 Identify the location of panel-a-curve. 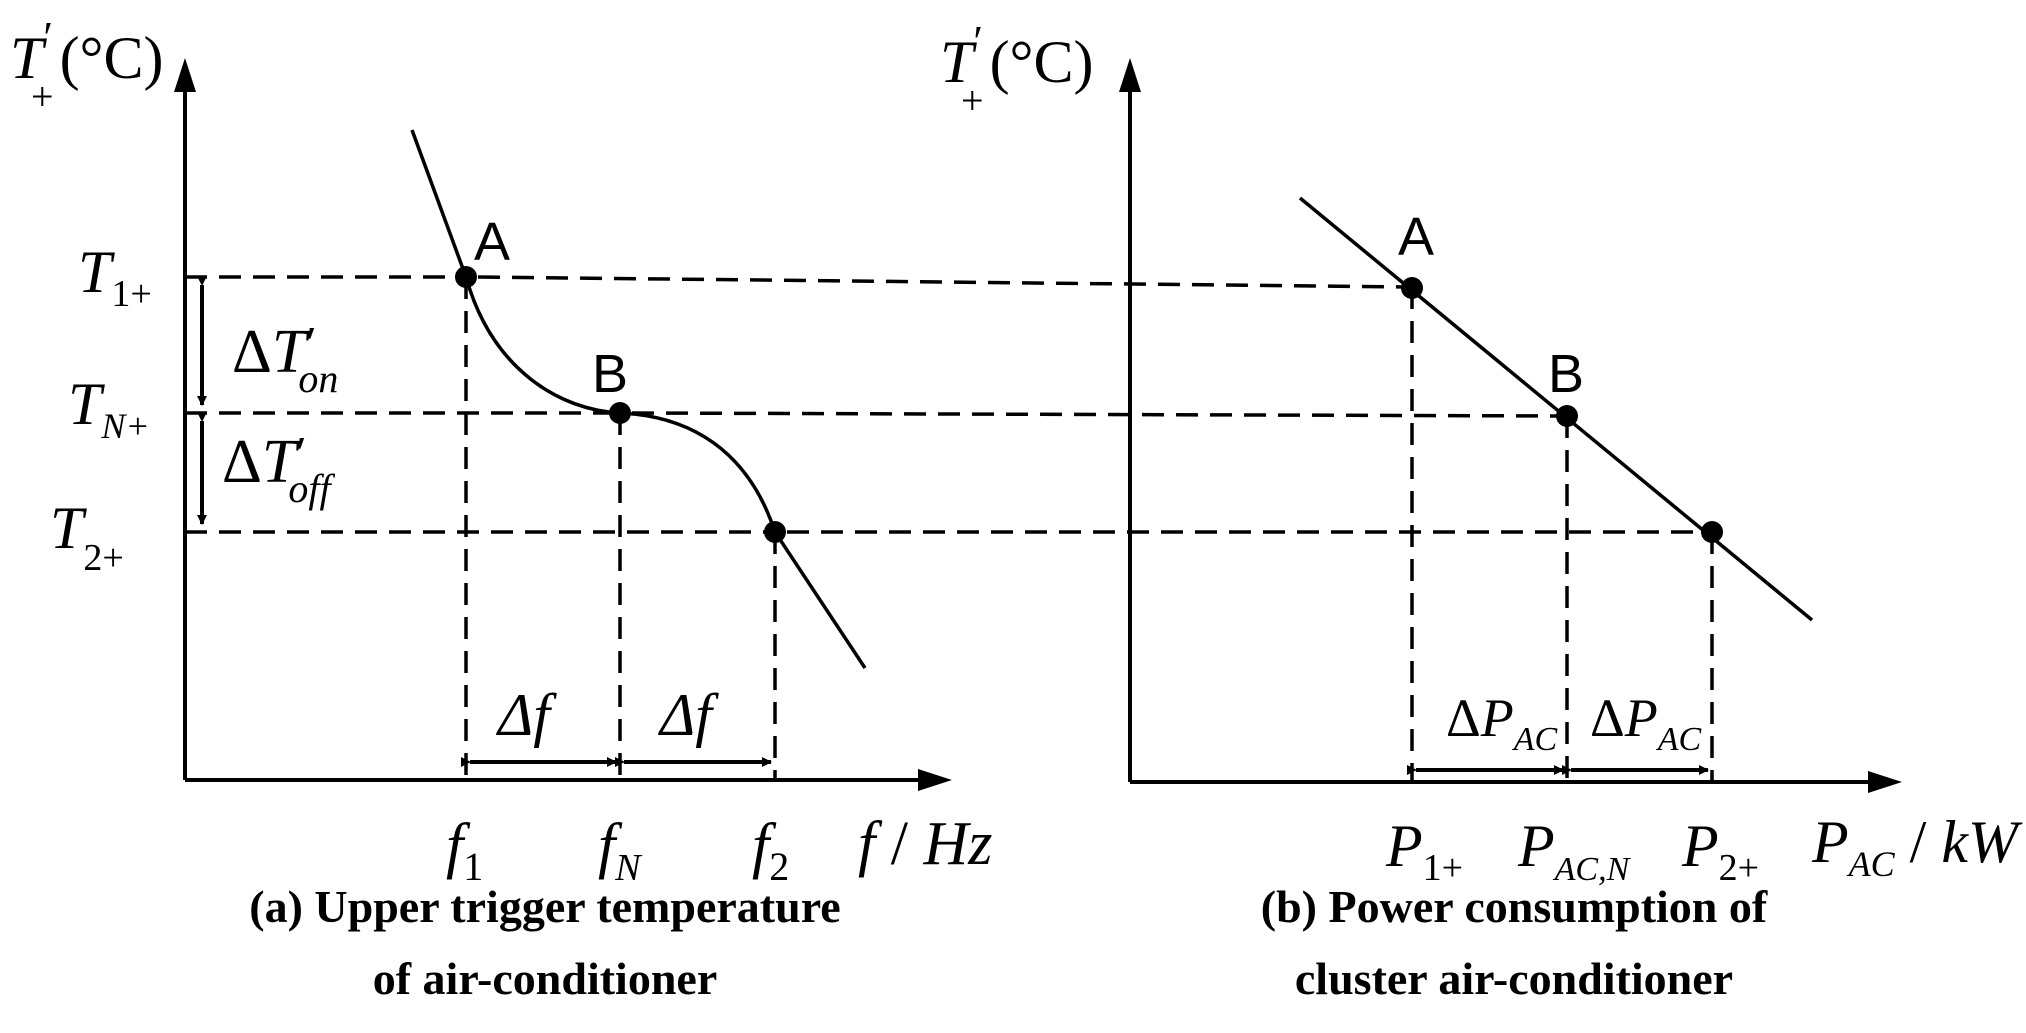
(638, 399).